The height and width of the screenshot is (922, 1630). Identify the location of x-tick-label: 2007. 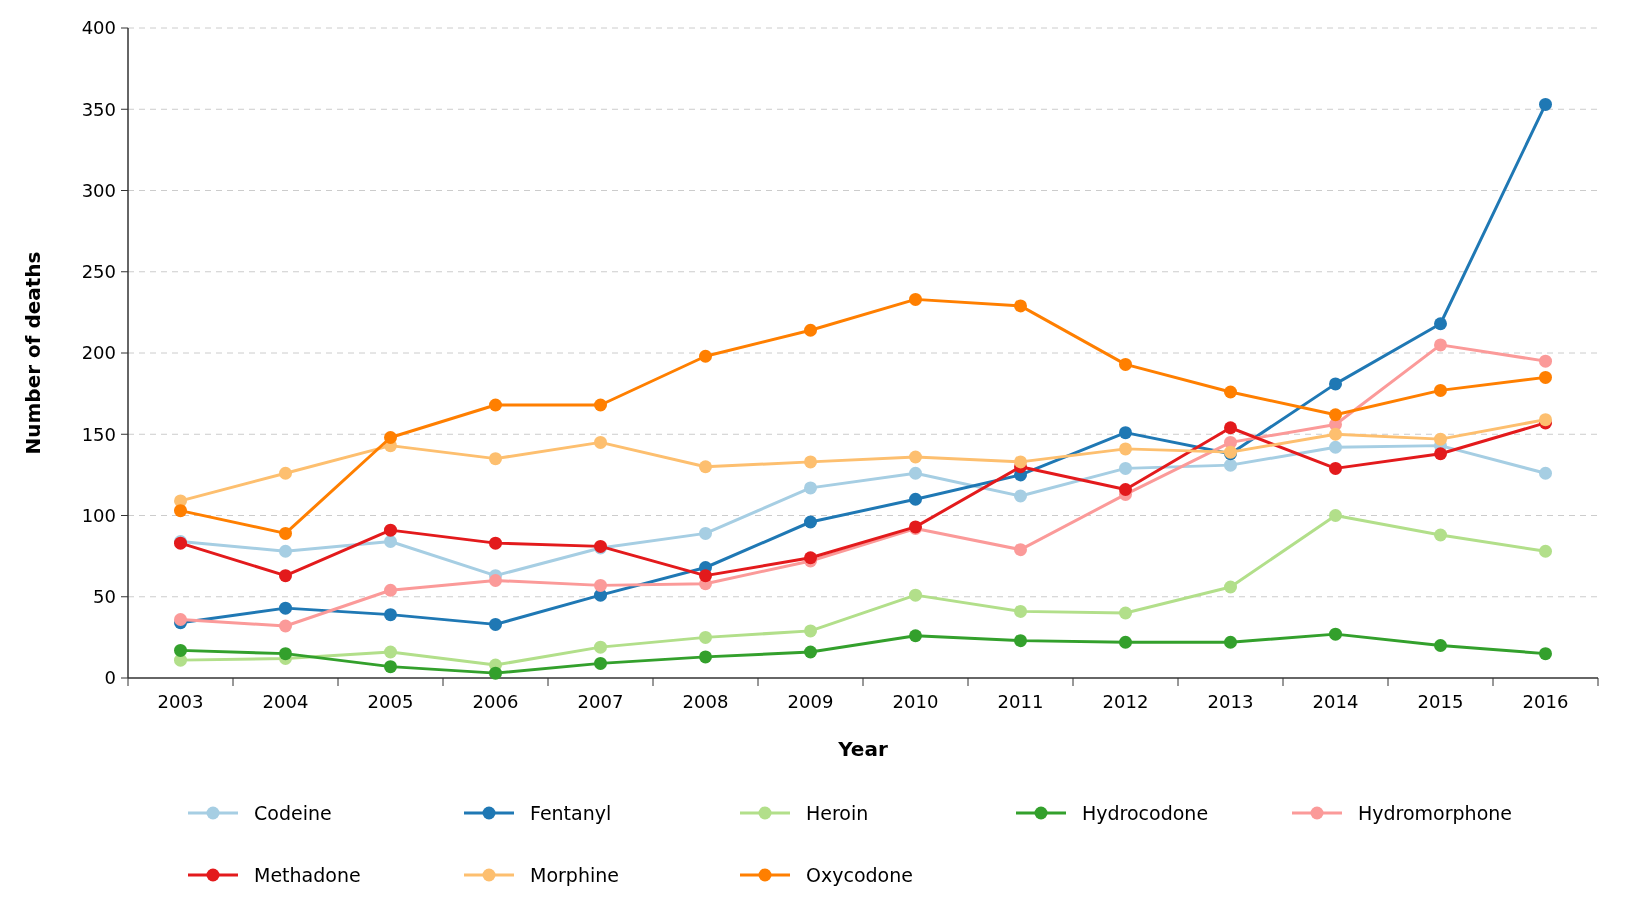
(600, 701).